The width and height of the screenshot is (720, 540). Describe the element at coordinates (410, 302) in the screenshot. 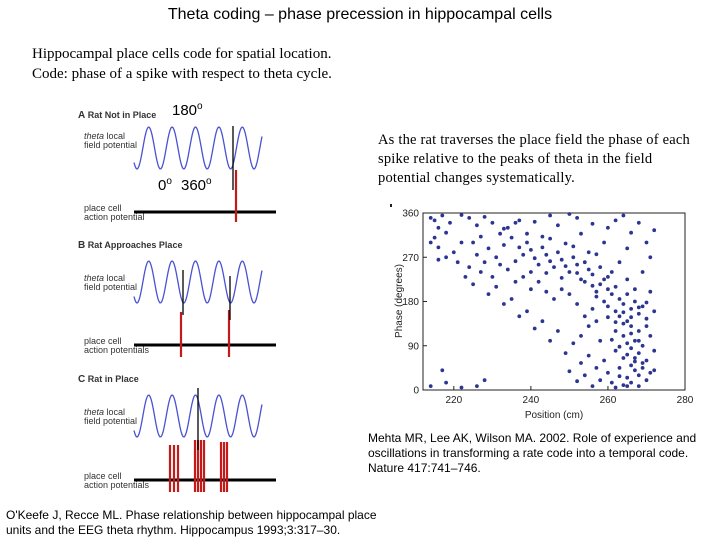

I see `y-tick-label: 180` at that location.